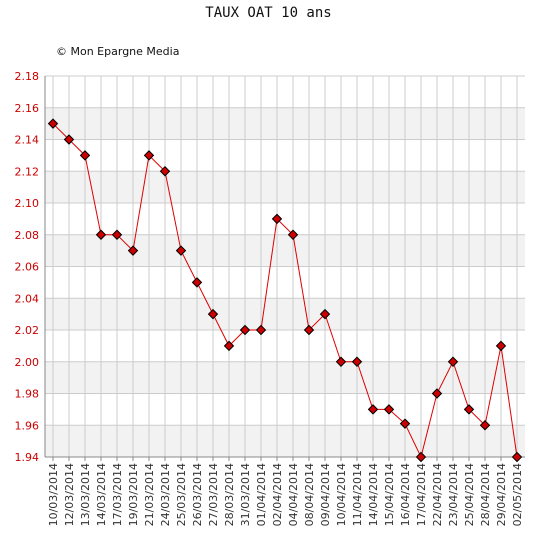  What do you see at coordinates (27, 394) in the screenshot?
I see `y-tick-label: 1.98` at bounding box center [27, 394].